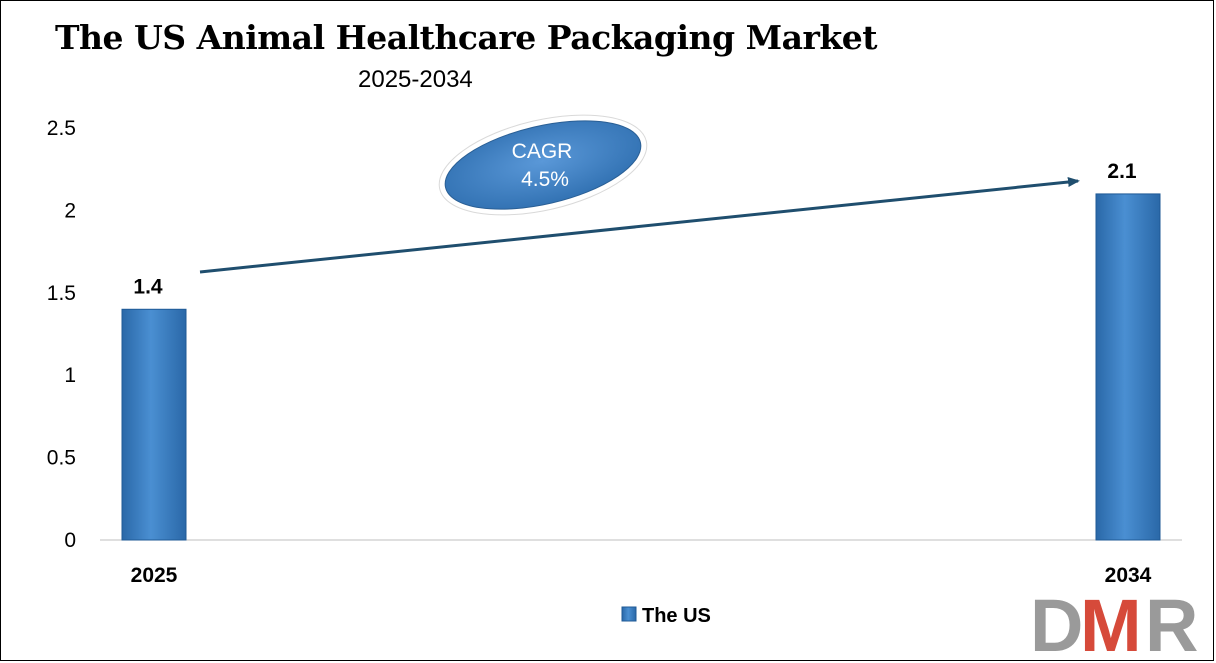 The height and width of the screenshot is (663, 1216). I want to click on y-axis: 0 0.5 1 1.5 2 2.5, so click(61, 334).